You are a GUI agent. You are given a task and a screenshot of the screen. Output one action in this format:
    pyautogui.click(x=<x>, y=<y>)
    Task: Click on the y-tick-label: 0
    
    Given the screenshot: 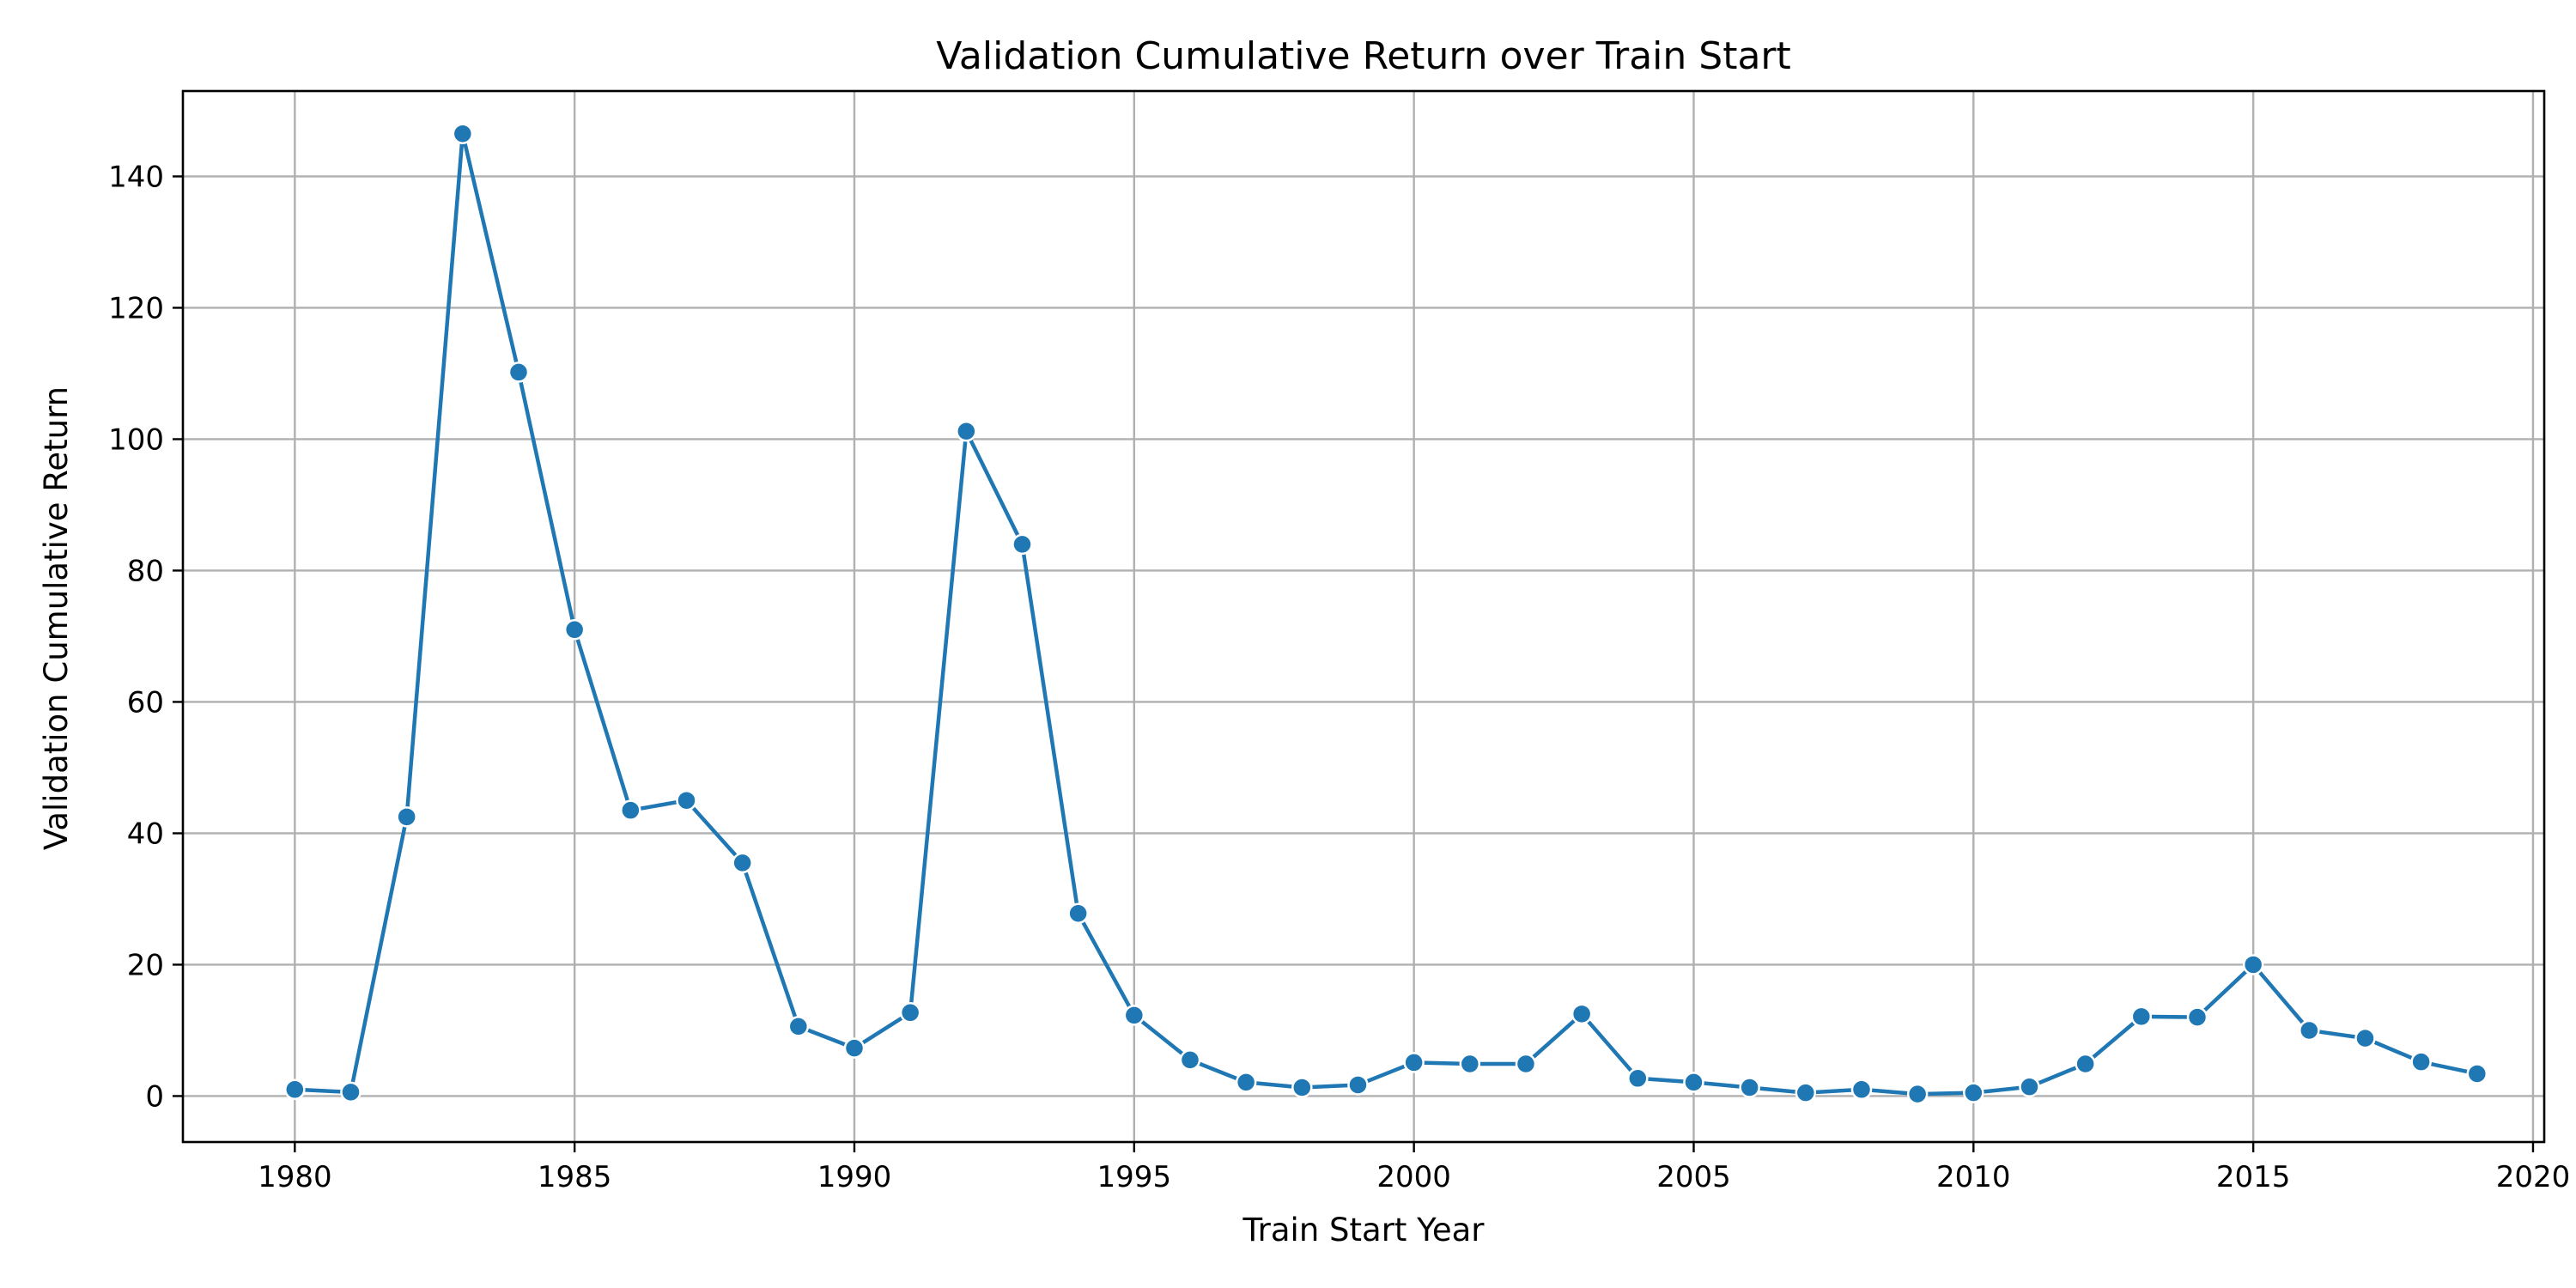 What is the action you would take?
    pyautogui.click(x=154, y=1096)
    